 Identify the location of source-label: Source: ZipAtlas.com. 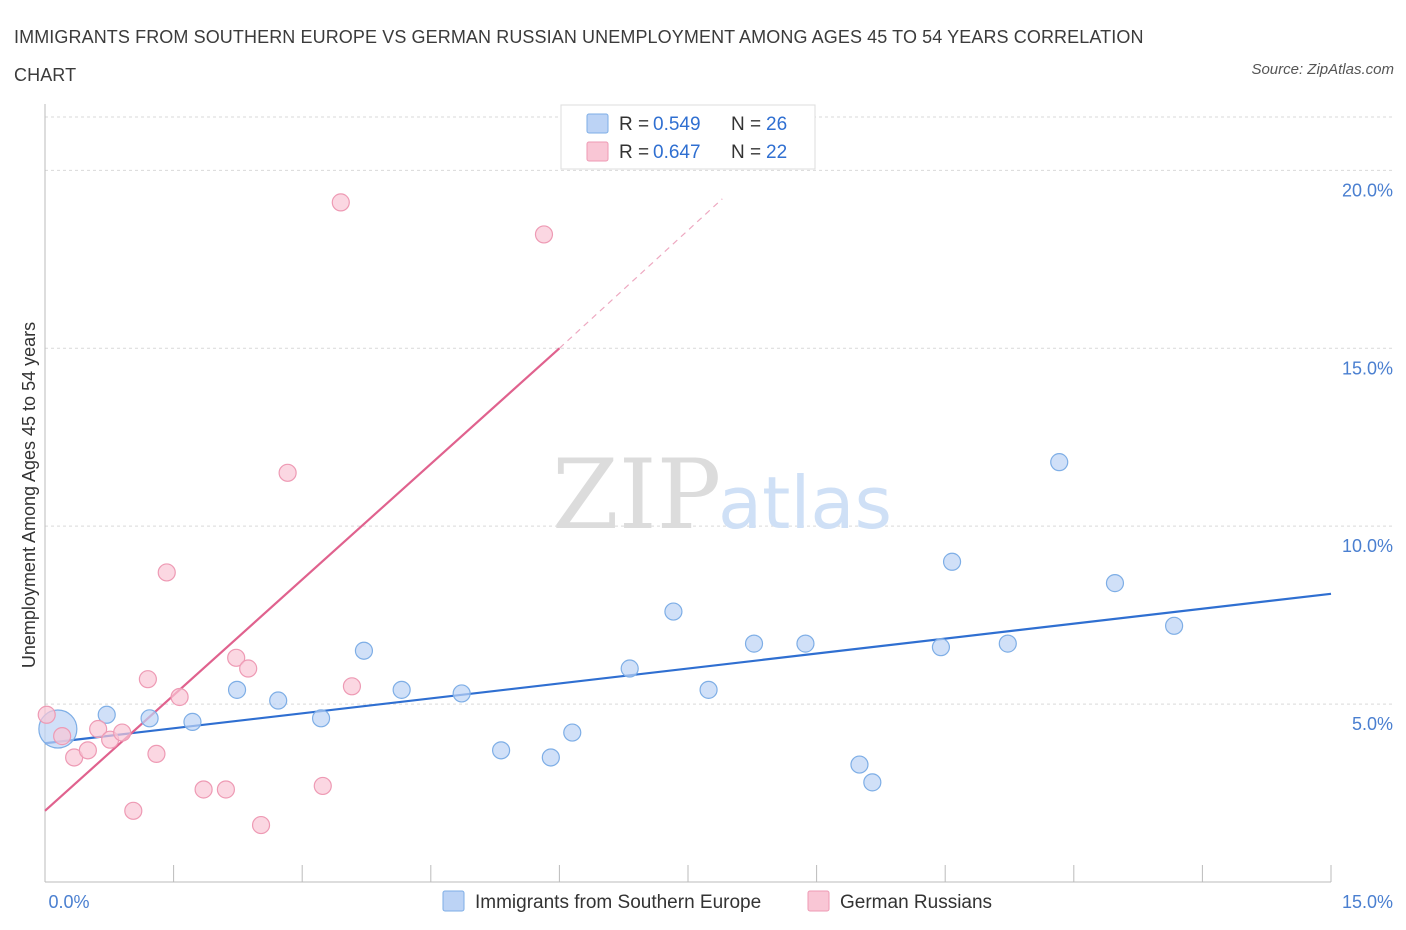
(1322, 69).